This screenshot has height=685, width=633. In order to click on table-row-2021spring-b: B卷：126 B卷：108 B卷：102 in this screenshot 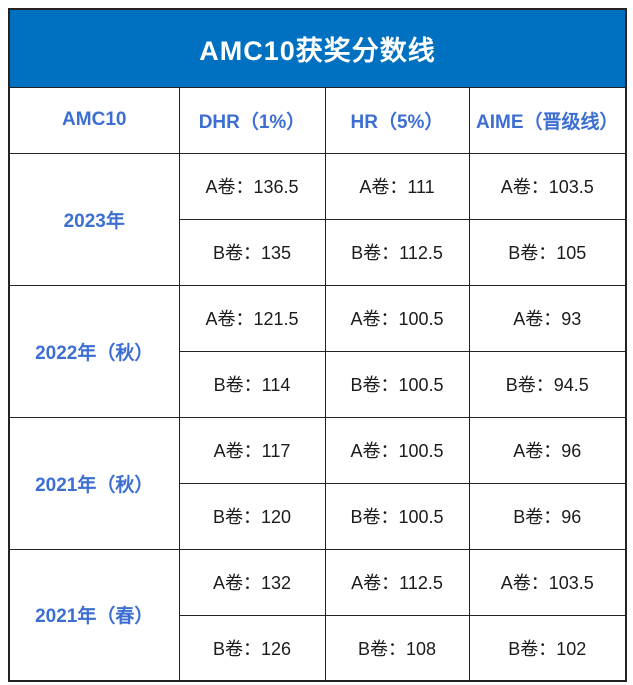, I will do `click(318, 648)`.